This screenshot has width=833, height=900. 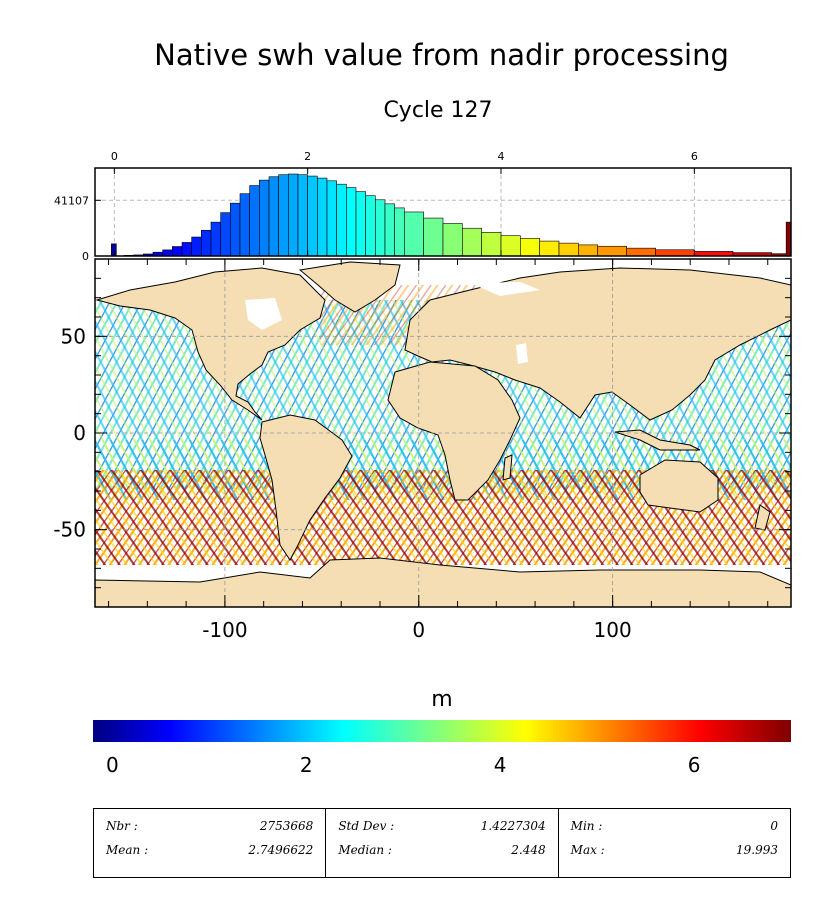 What do you see at coordinates (679, 486) in the screenshot?
I see `land-australia` at bounding box center [679, 486].